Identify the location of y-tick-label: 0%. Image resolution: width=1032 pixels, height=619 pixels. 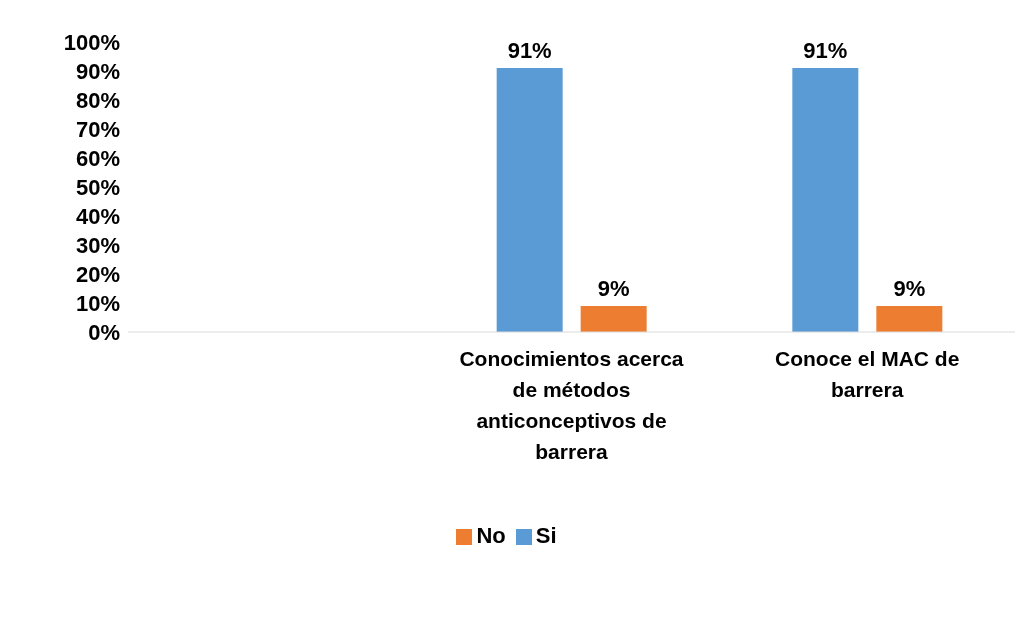
(104, 332).